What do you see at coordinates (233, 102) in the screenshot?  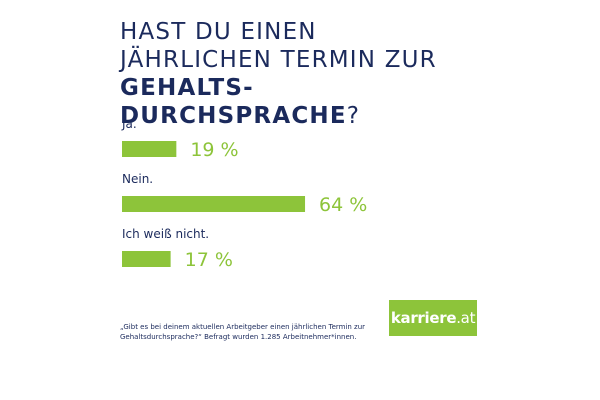 I see `title-highlight: Gehalts- durchsprache` at bounding box center [233, 102].